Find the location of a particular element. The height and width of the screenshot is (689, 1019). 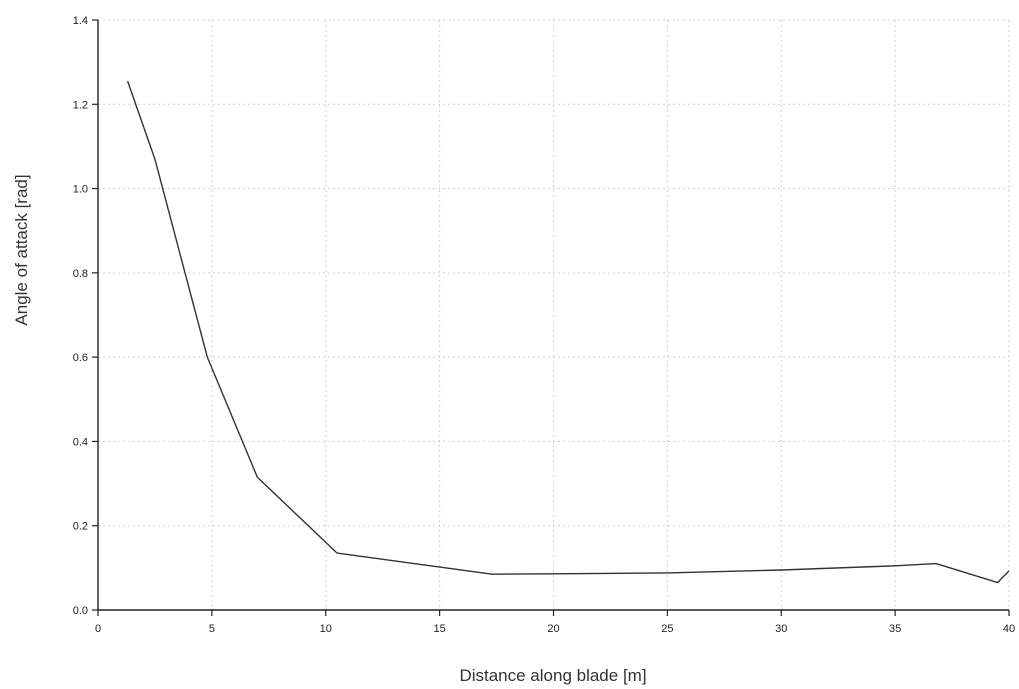

x-tick-label: 40 is located at coordinates (1009, 629).